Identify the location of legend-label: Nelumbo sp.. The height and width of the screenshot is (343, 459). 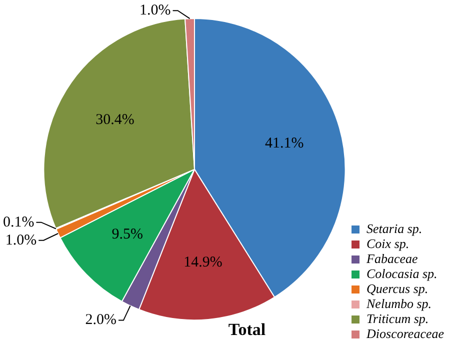
(399, 303).